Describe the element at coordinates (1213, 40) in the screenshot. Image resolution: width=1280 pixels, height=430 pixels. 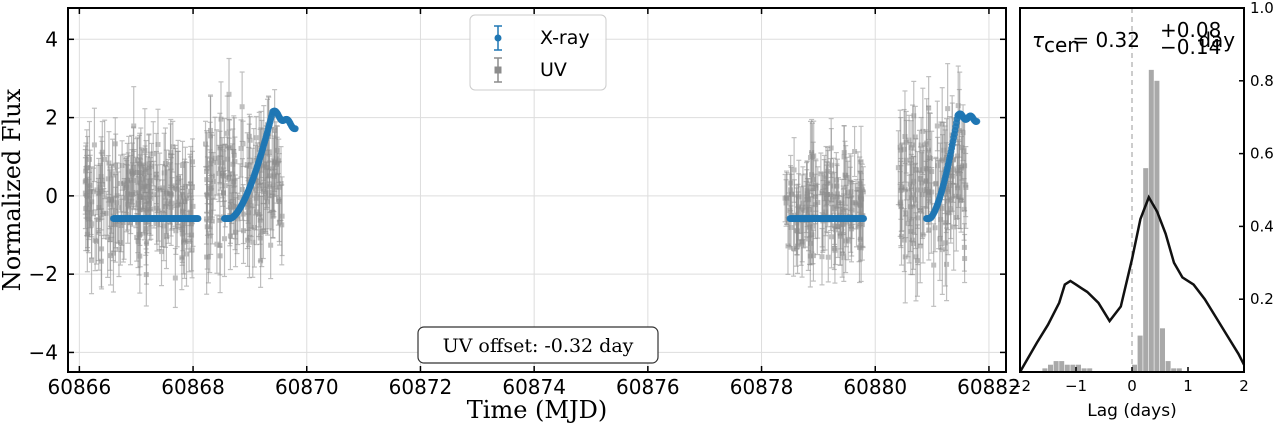
I see `tau-unit: day` at that location.